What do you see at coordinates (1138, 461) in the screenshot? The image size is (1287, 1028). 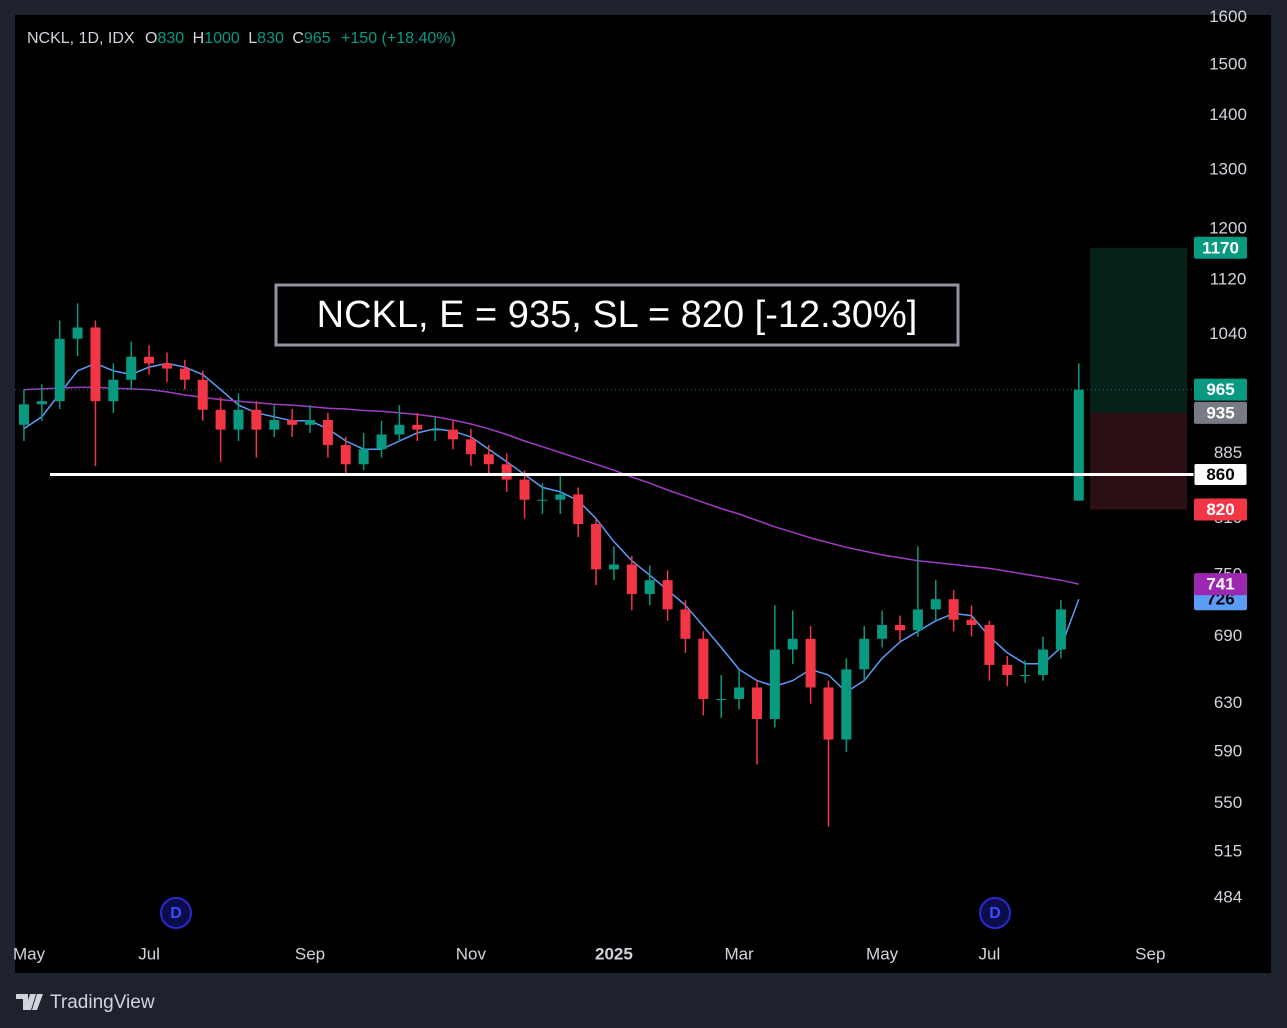 I see `stop-zone` at bounding box center [1138, 461].